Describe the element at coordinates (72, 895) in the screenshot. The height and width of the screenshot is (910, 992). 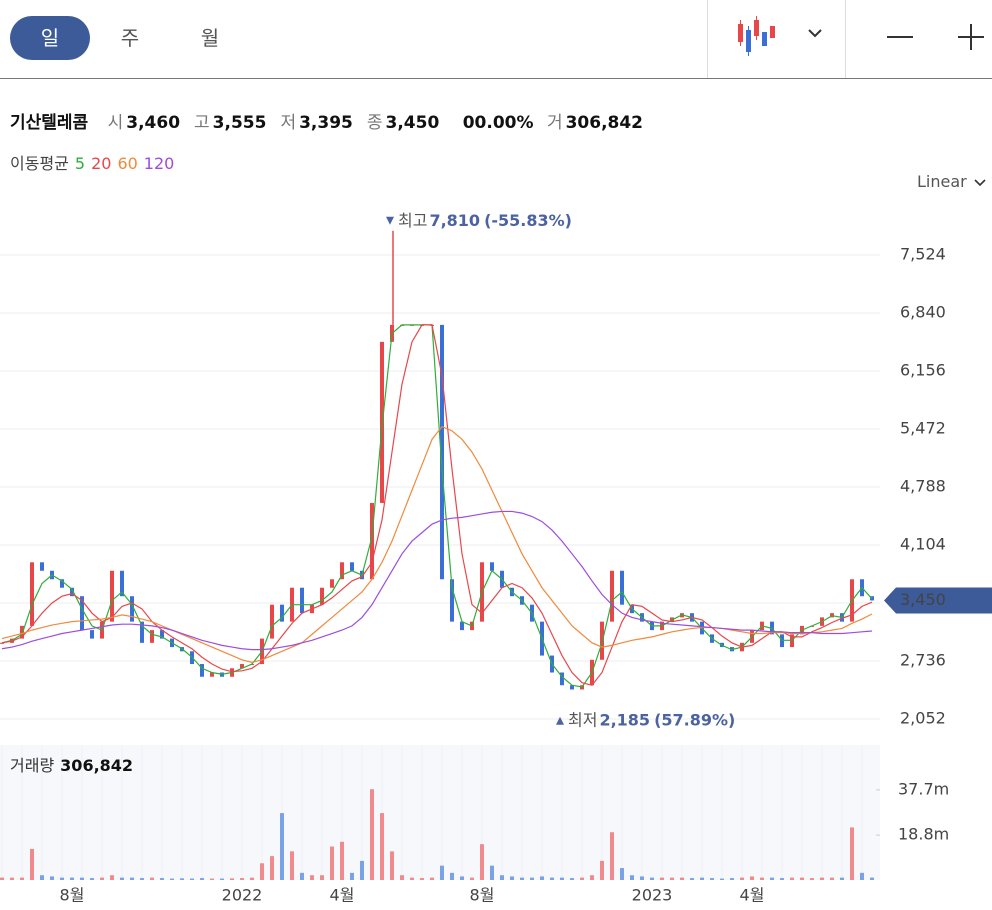
I see `x-tick-label: 8월` at that location.